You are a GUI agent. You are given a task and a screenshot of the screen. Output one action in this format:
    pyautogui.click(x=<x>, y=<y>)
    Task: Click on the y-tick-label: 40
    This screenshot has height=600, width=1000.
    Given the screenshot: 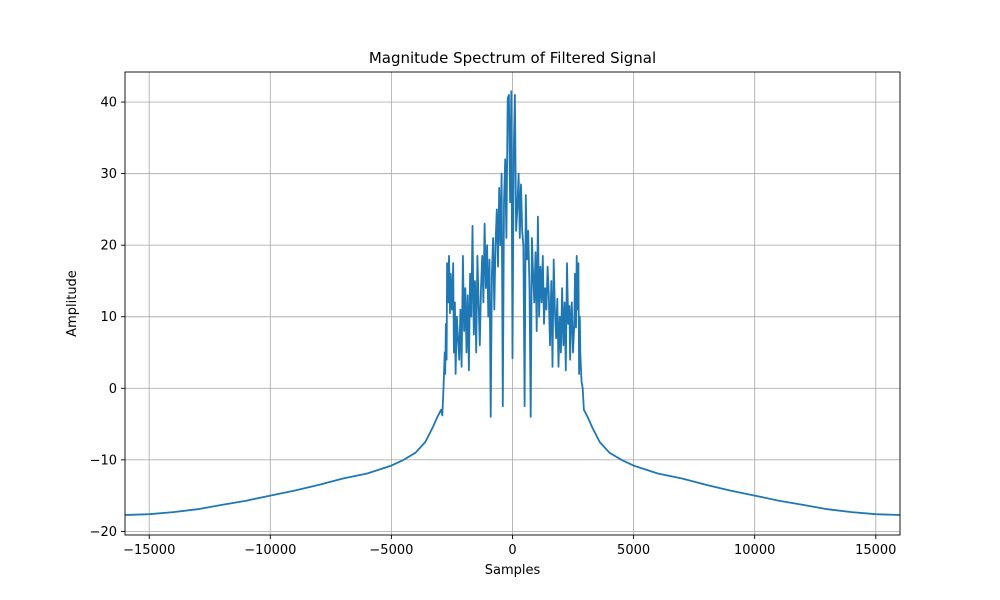 What is the action you would take?
    pyautogui.click(x=108, y=103)
    